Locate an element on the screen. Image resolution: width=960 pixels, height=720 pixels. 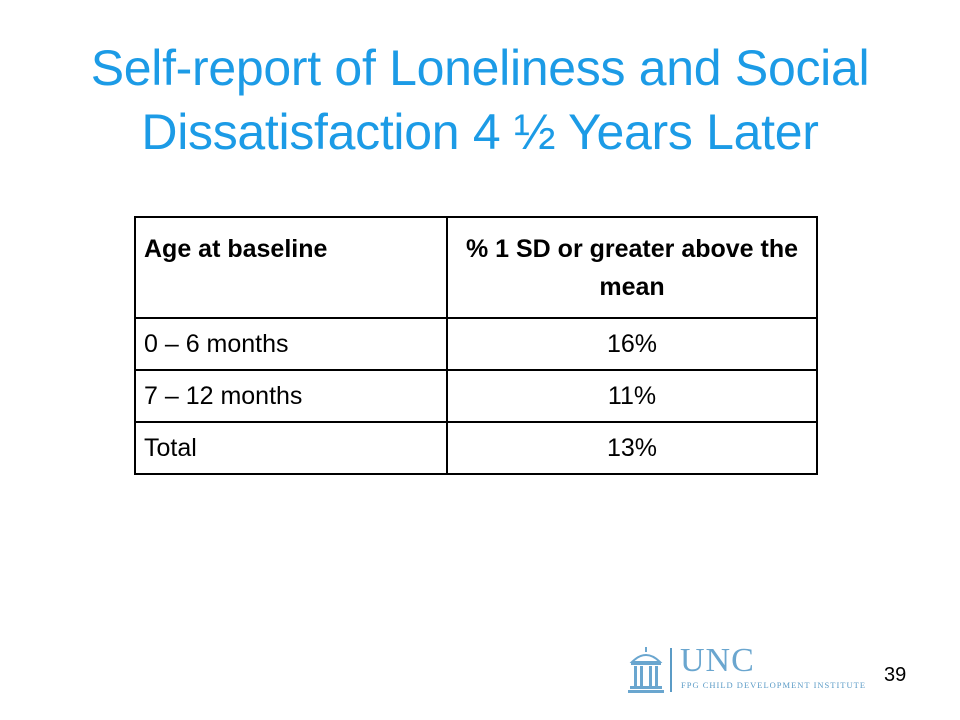
logo-unc-text: UNC is located at coordinates (717, 660).